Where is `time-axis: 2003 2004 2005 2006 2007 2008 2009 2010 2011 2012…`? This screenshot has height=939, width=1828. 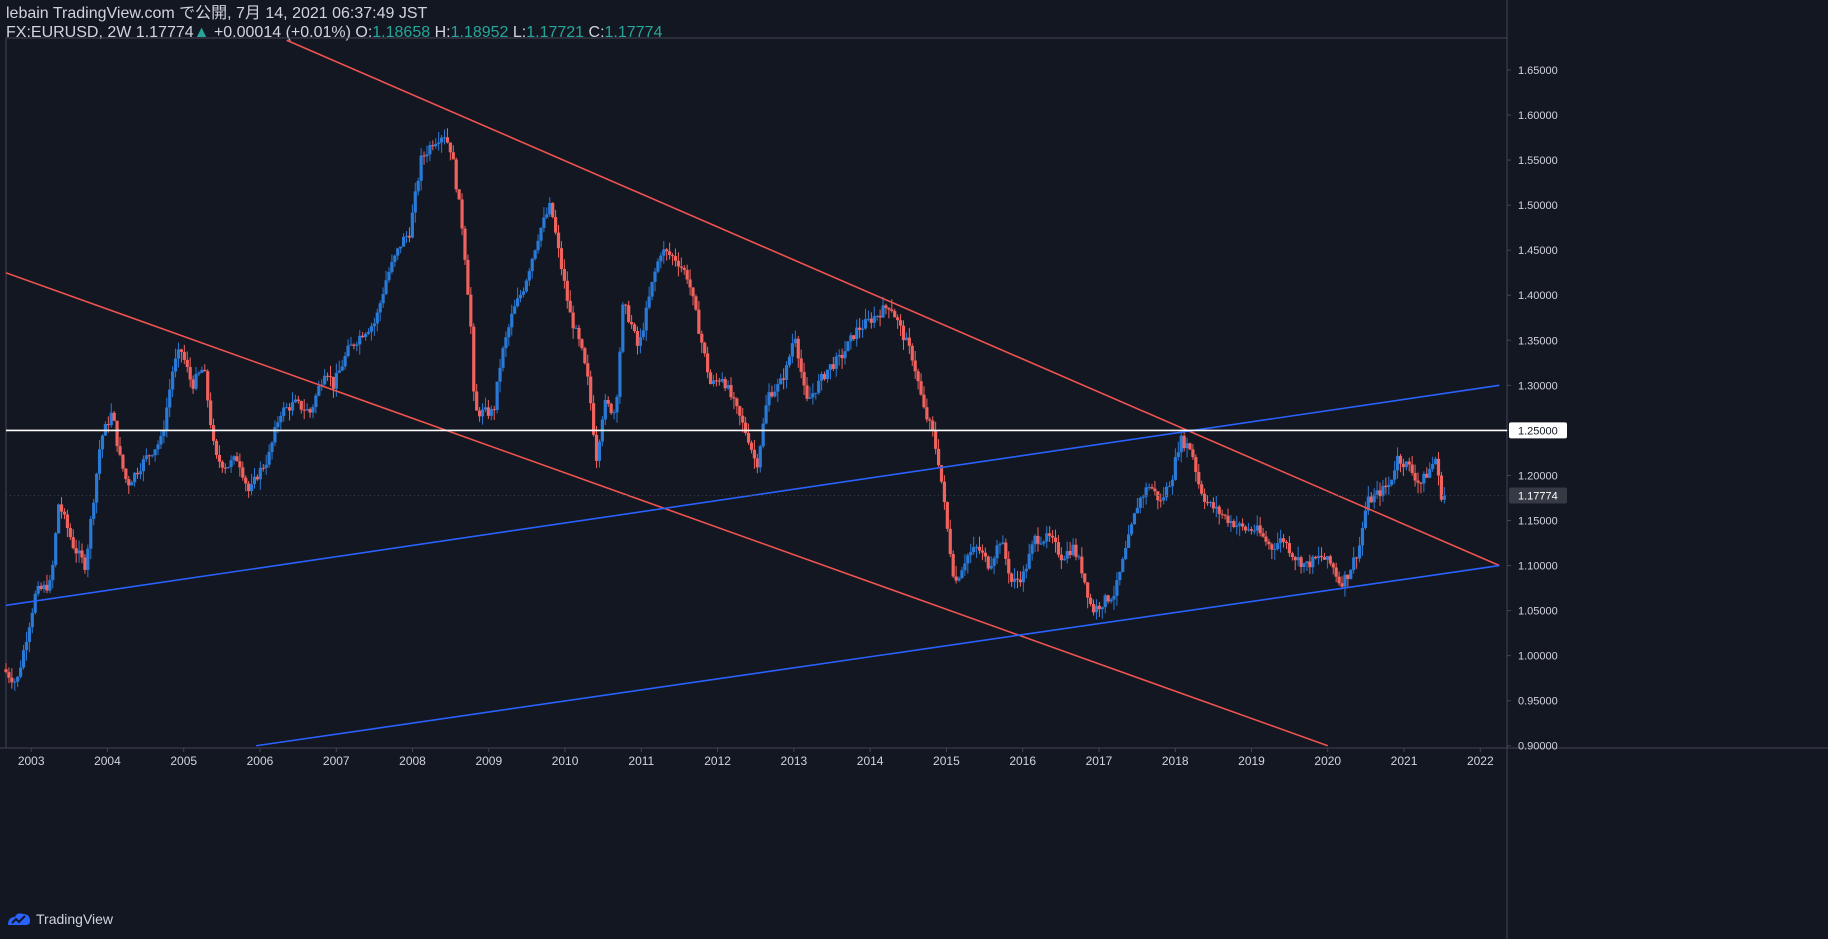
time-axis: 2003 2004 2005 2006 2007 2008 2009 2010 2011 2012… is located at coordinates (756, 758).